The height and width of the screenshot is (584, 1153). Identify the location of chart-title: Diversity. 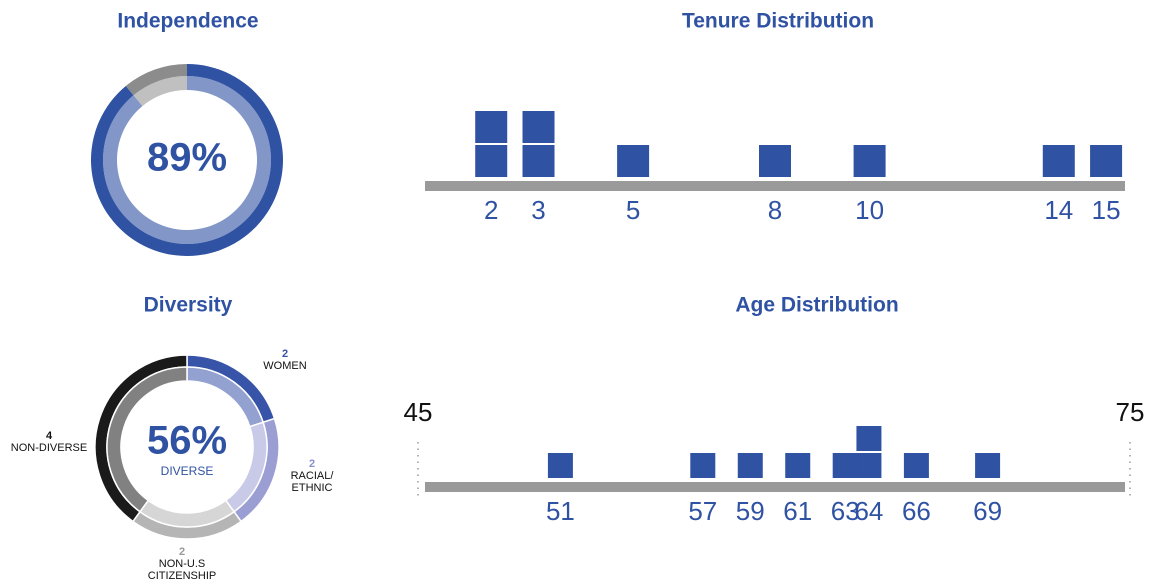
(188, 305).